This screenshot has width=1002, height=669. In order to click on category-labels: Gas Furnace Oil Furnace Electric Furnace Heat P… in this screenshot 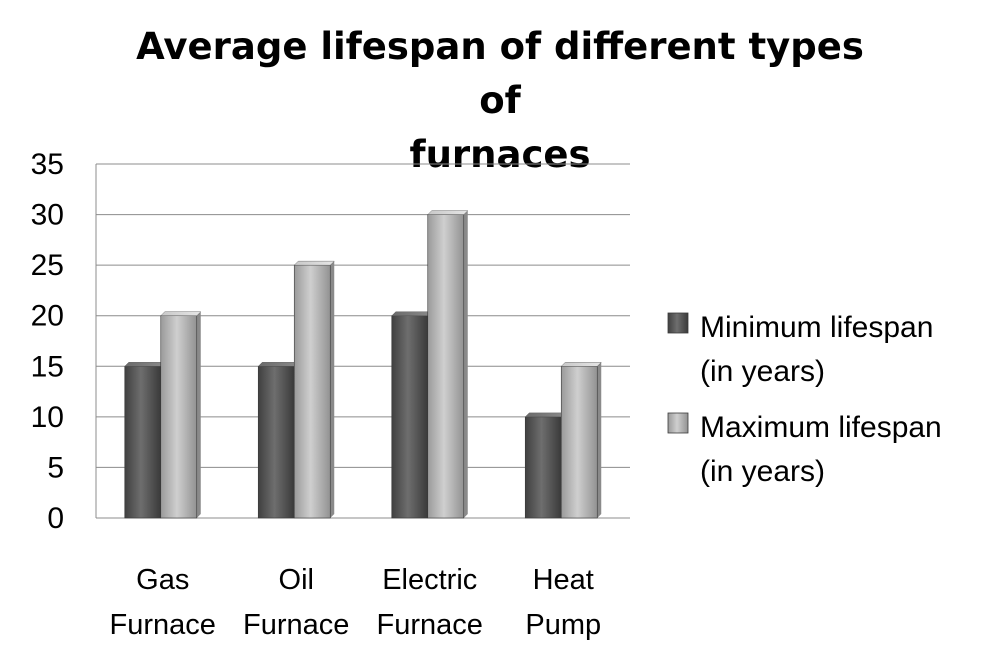, I will do `click(356, 602)`.